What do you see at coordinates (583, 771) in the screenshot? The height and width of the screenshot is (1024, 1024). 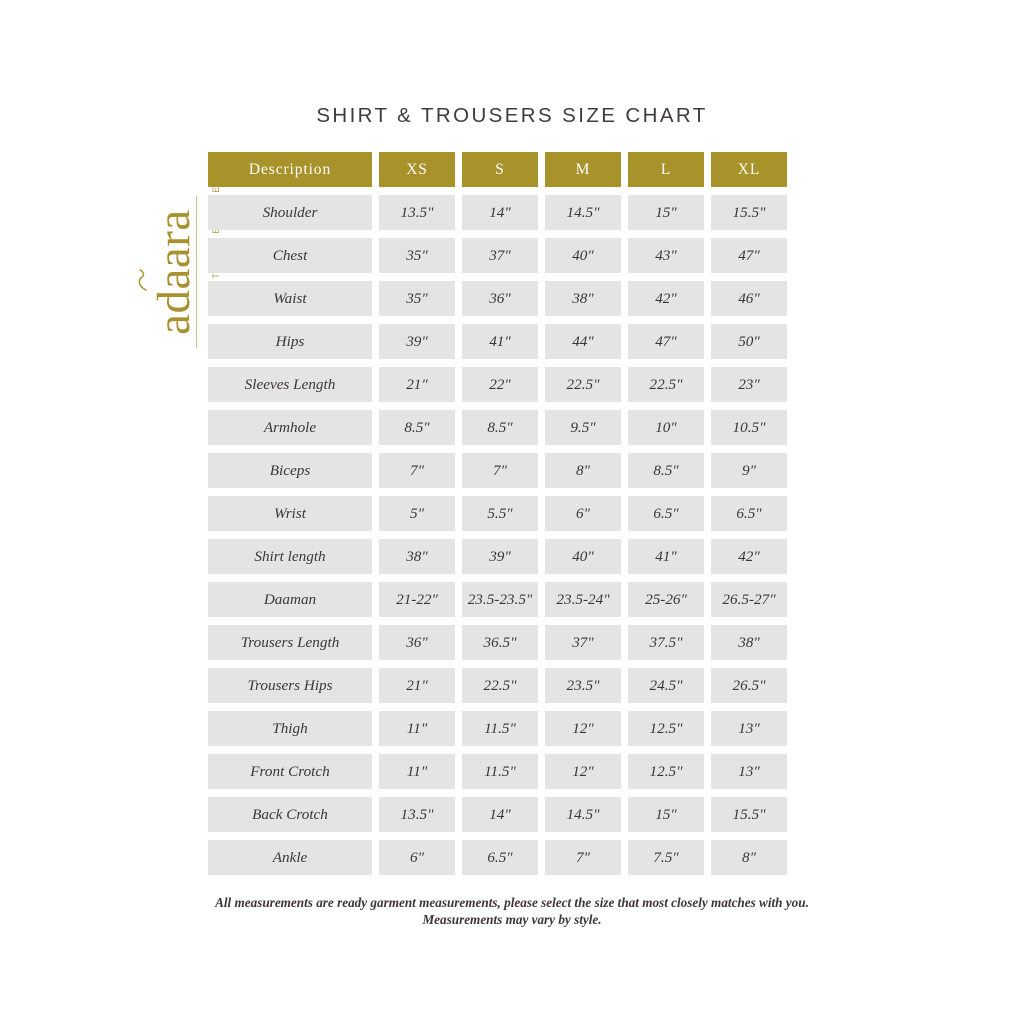 I see `measurement-cell-m: 12"` at bounding box center [583, 771].